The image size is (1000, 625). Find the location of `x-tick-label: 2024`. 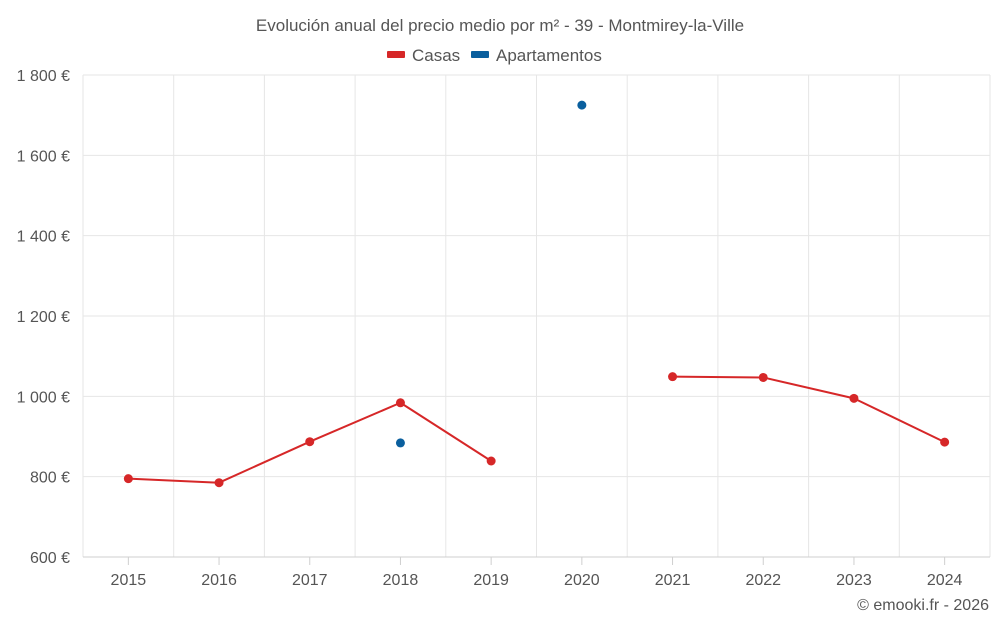

x-tick-label: 2024 is located at coordinates (945, 580).